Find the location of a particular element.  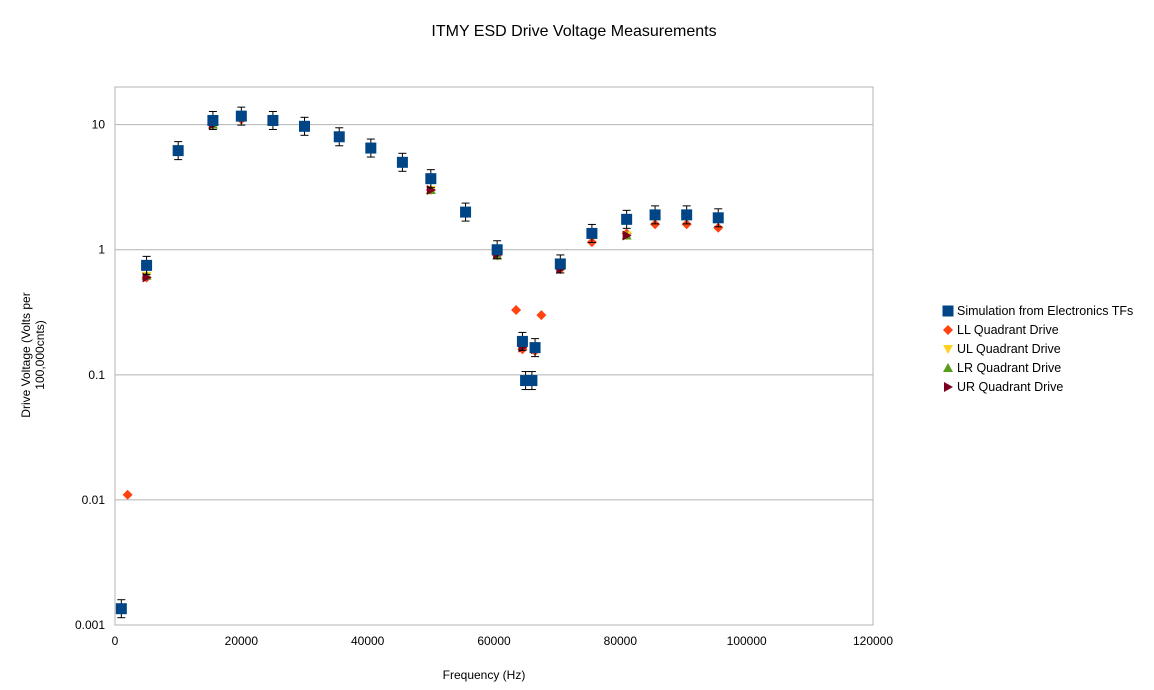

data-point-triangle-down is located at coordinates (948, 349).